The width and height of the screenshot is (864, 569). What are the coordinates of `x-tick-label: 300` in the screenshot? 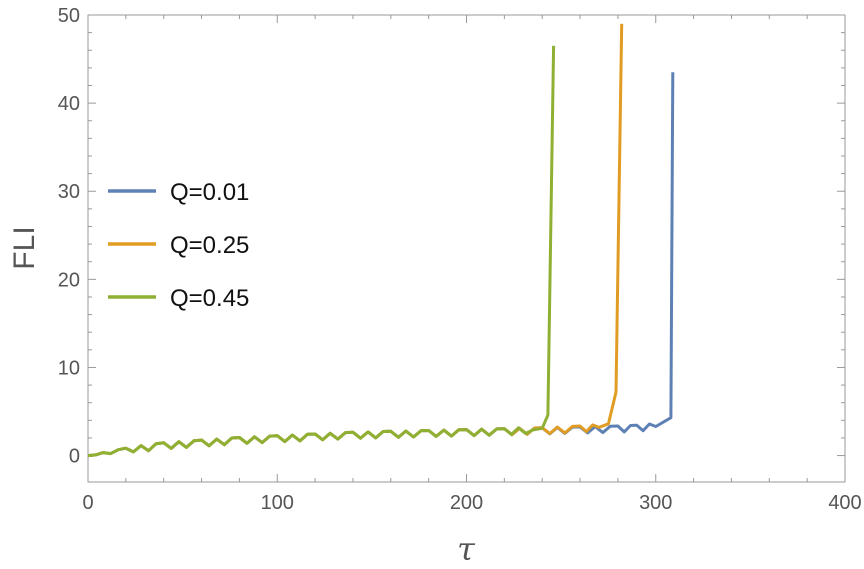 It's located at (655, 503).